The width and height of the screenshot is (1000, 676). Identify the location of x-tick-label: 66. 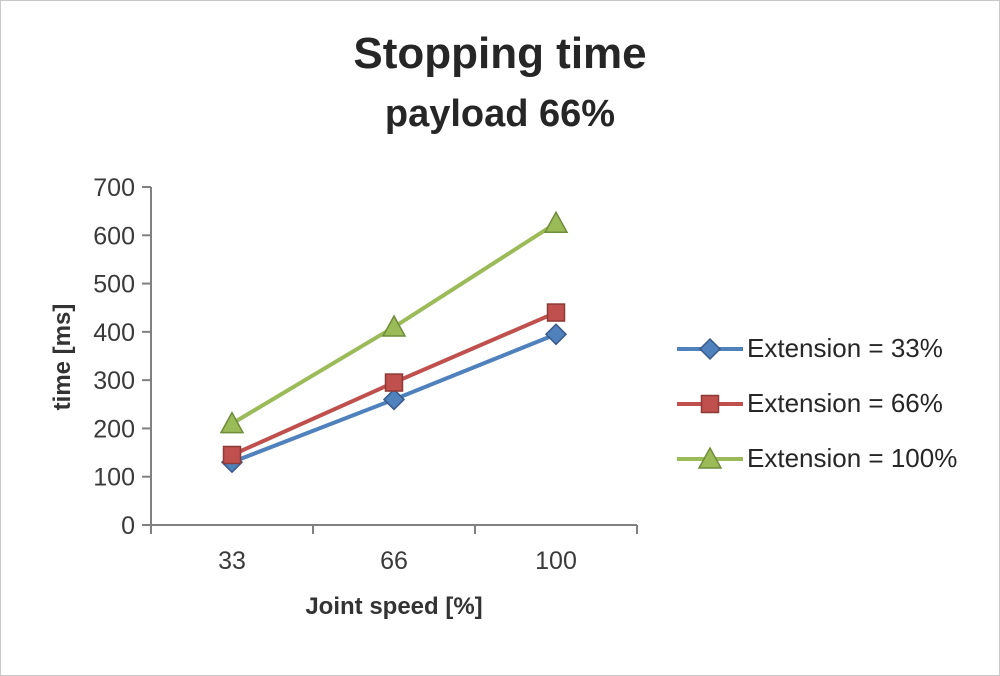
(394, 561).